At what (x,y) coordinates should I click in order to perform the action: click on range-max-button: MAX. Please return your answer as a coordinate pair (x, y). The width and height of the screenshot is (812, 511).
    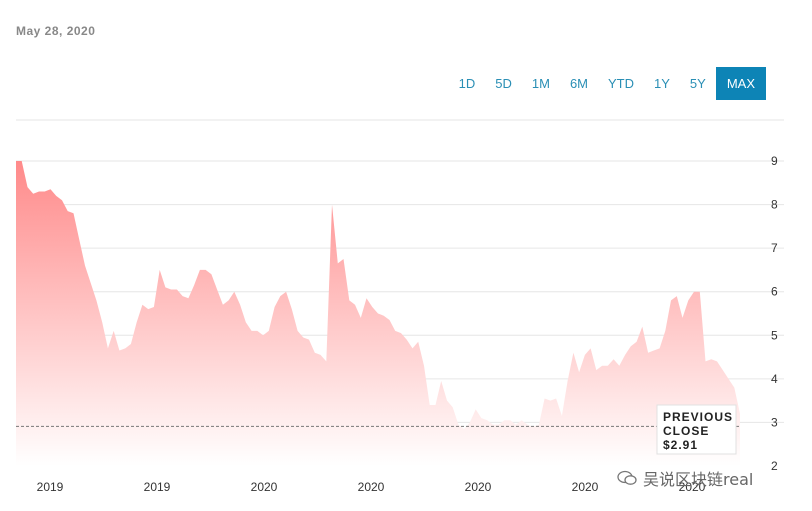
    Looking at the image, I should click on (740, 83).